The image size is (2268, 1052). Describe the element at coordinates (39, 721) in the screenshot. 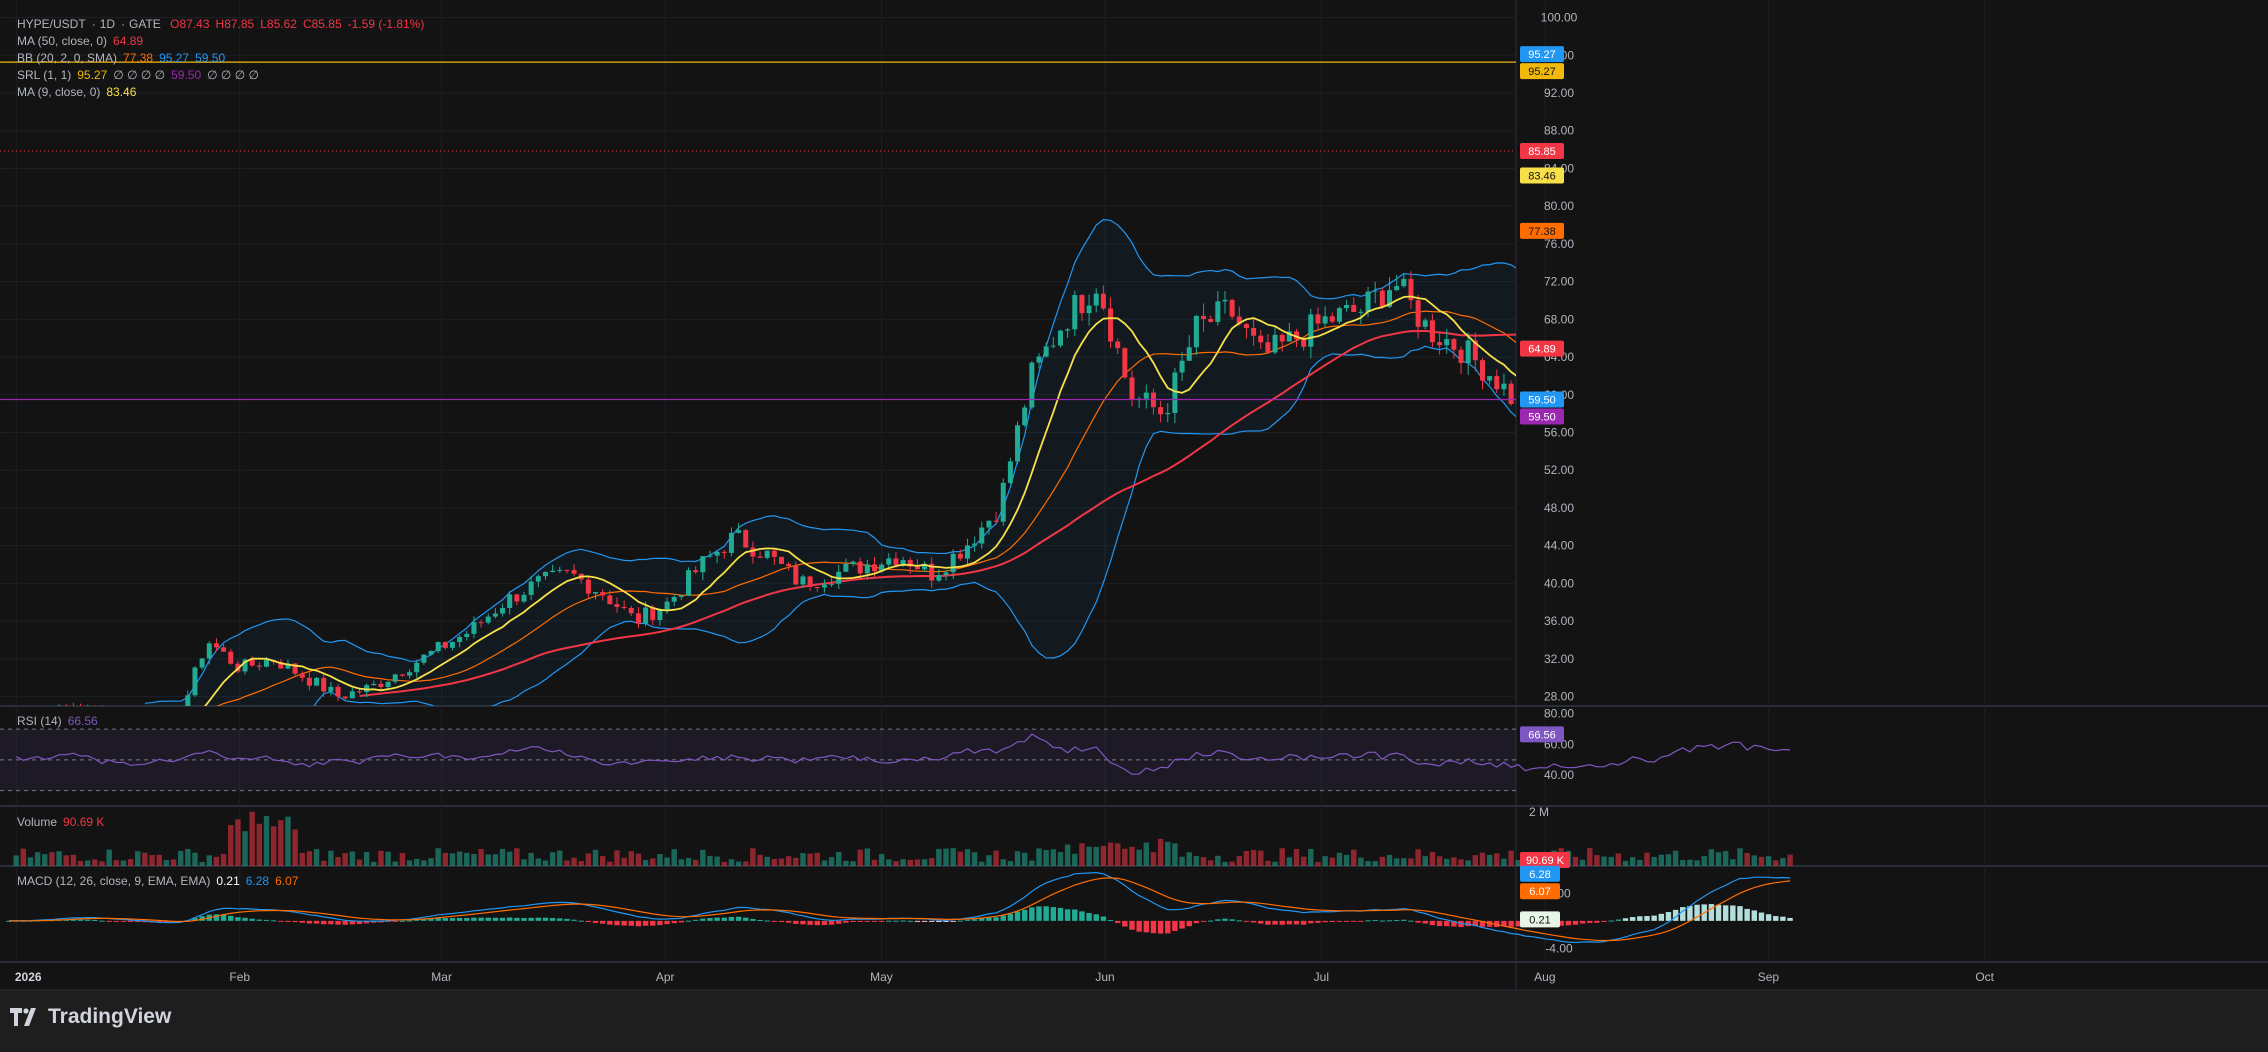

I see `rsi-label: RSI (14)` at that location.